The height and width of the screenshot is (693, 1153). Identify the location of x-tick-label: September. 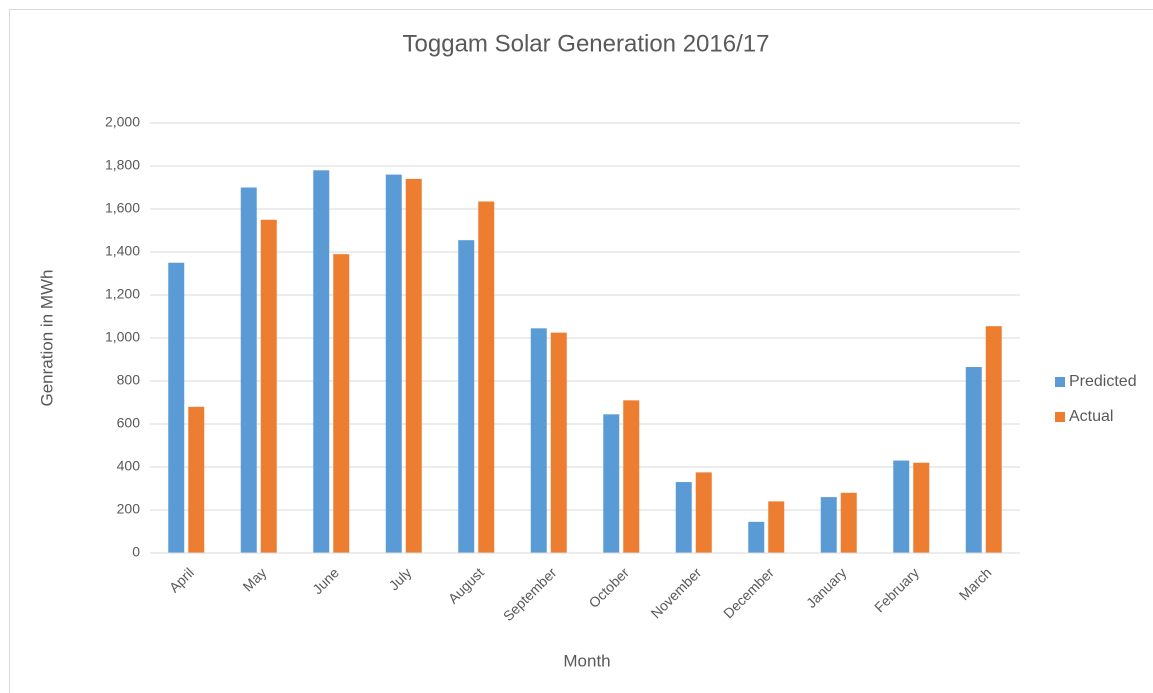
(530, 594).